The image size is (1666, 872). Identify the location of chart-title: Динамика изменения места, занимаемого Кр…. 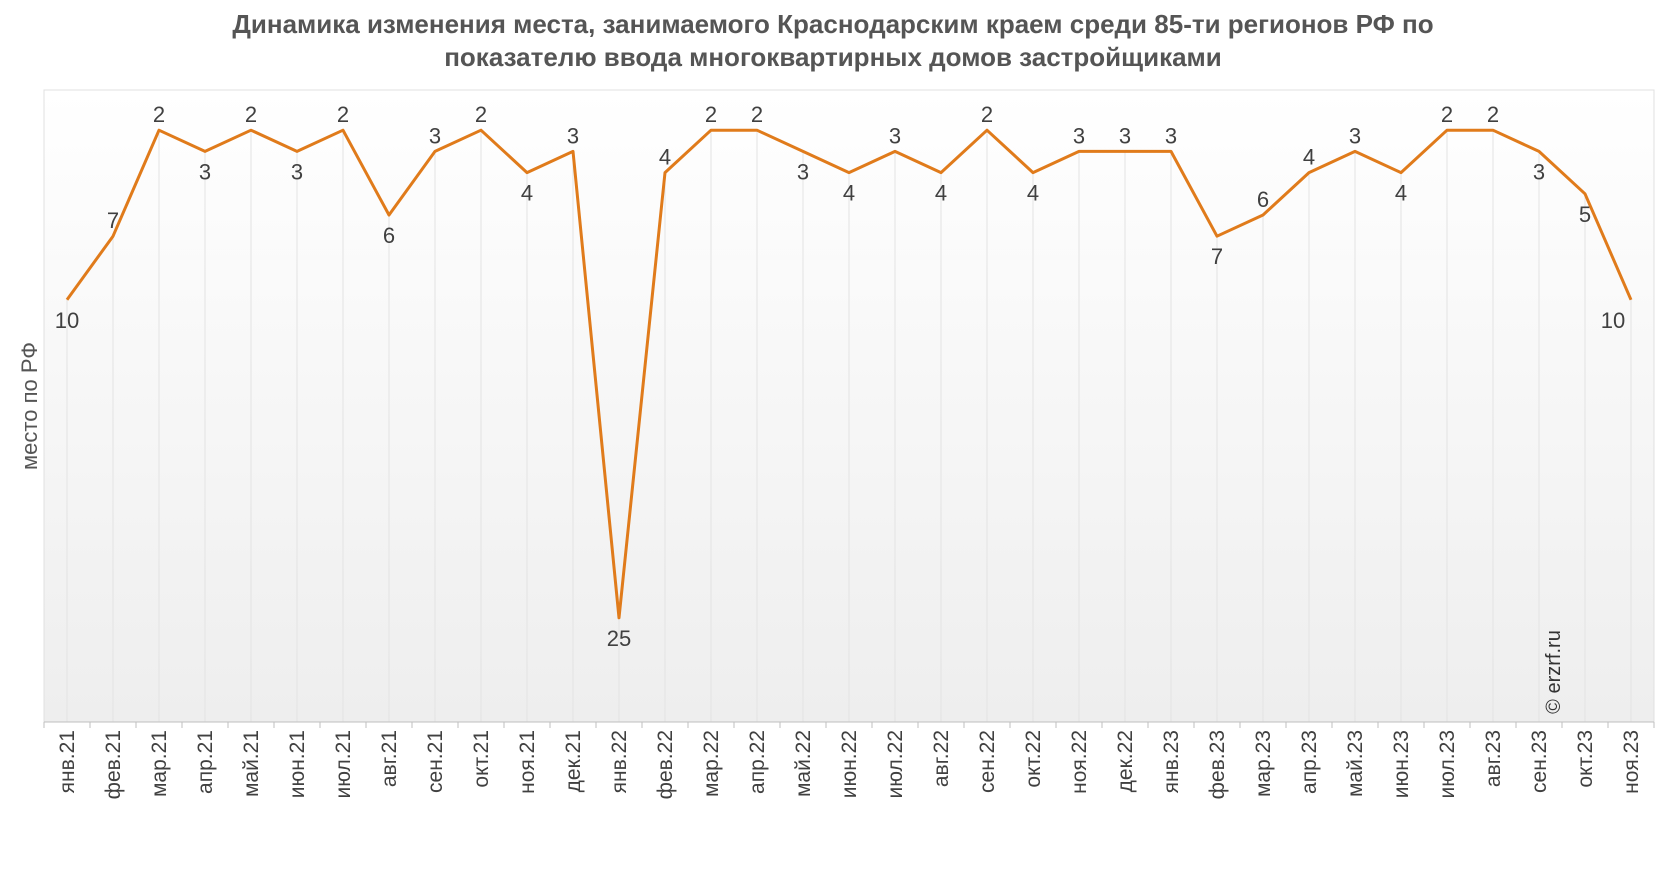
(833, 41).